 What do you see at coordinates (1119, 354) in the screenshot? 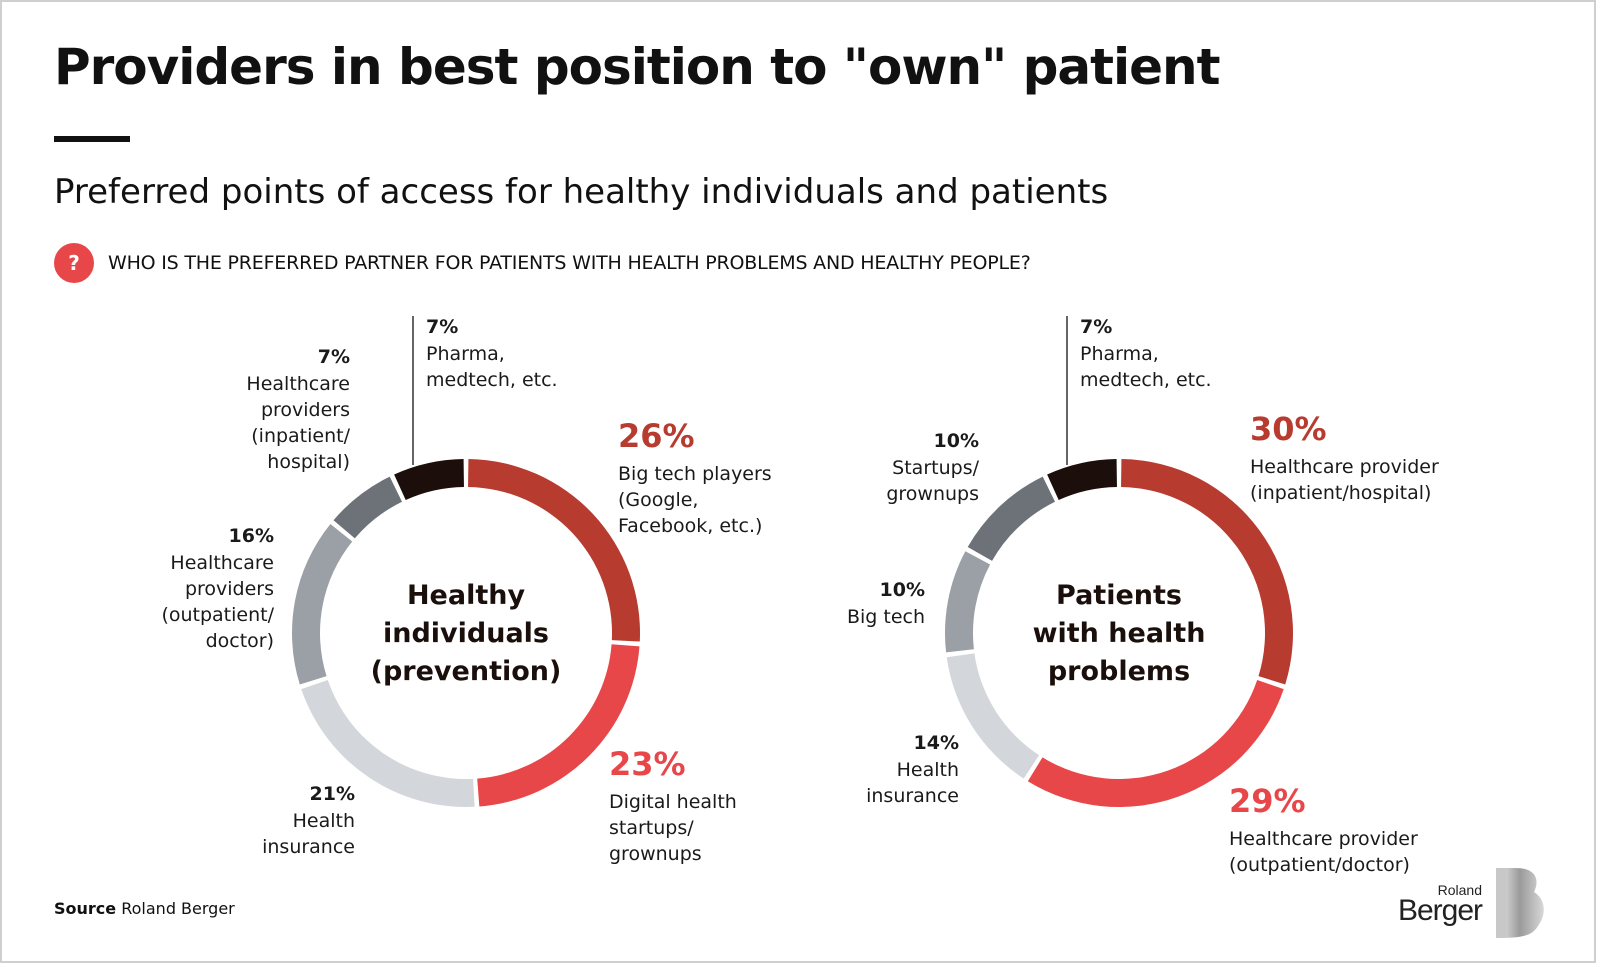
I see `slice-label-2-6-line-1: Pharma,` at bounding box center [1119, 354].